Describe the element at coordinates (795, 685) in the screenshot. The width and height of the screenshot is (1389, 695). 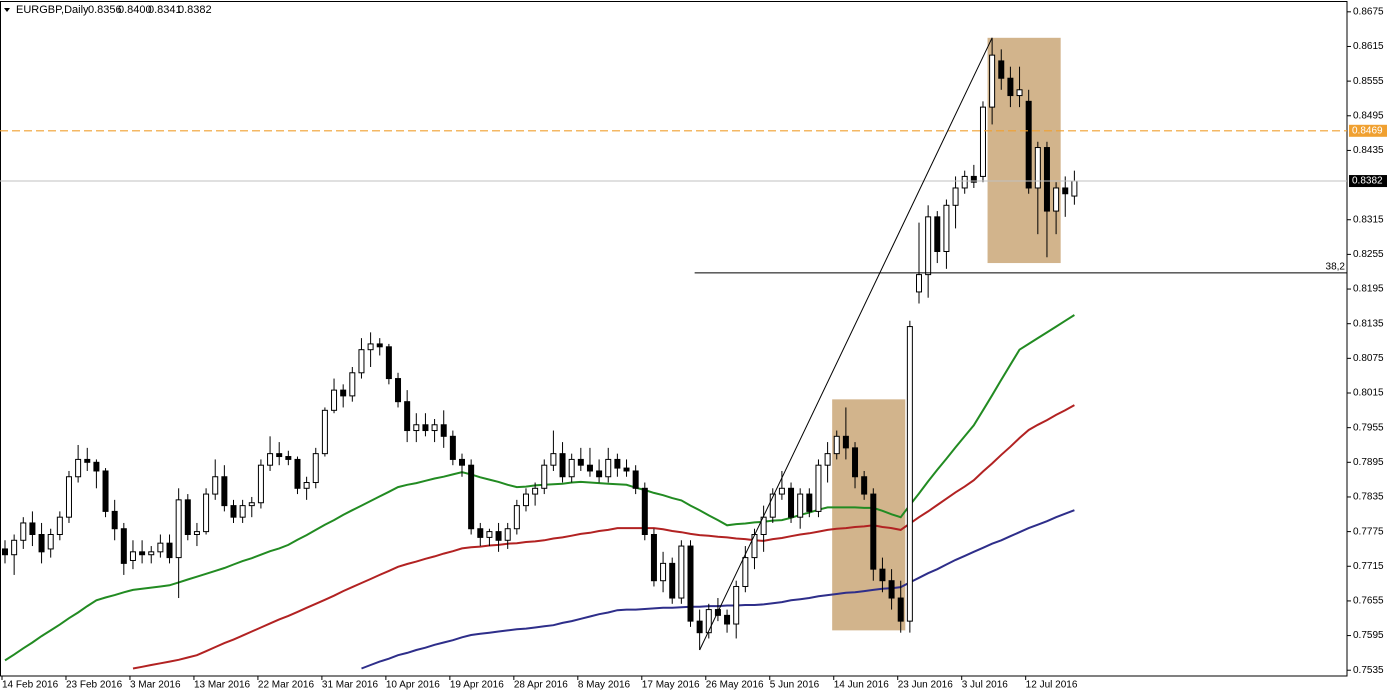
I see `x-tick-label: 5 Jun 2016` at that location.